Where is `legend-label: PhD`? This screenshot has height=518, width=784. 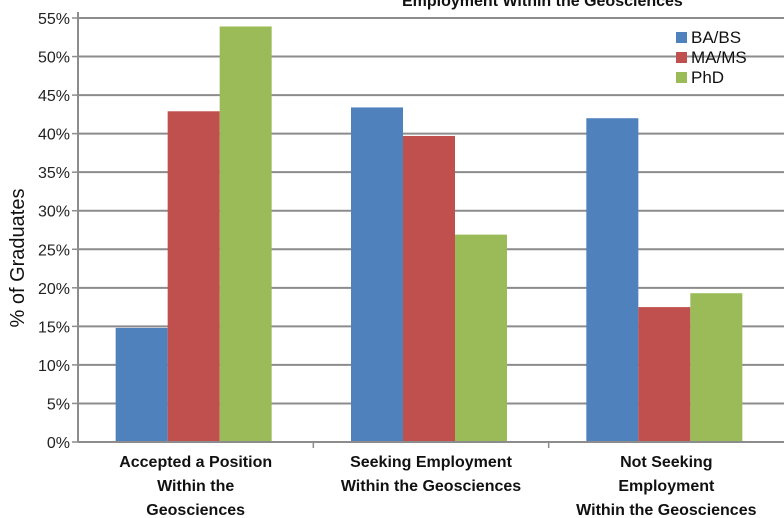
legend-label: PhD is located at coordinates (707, 77).